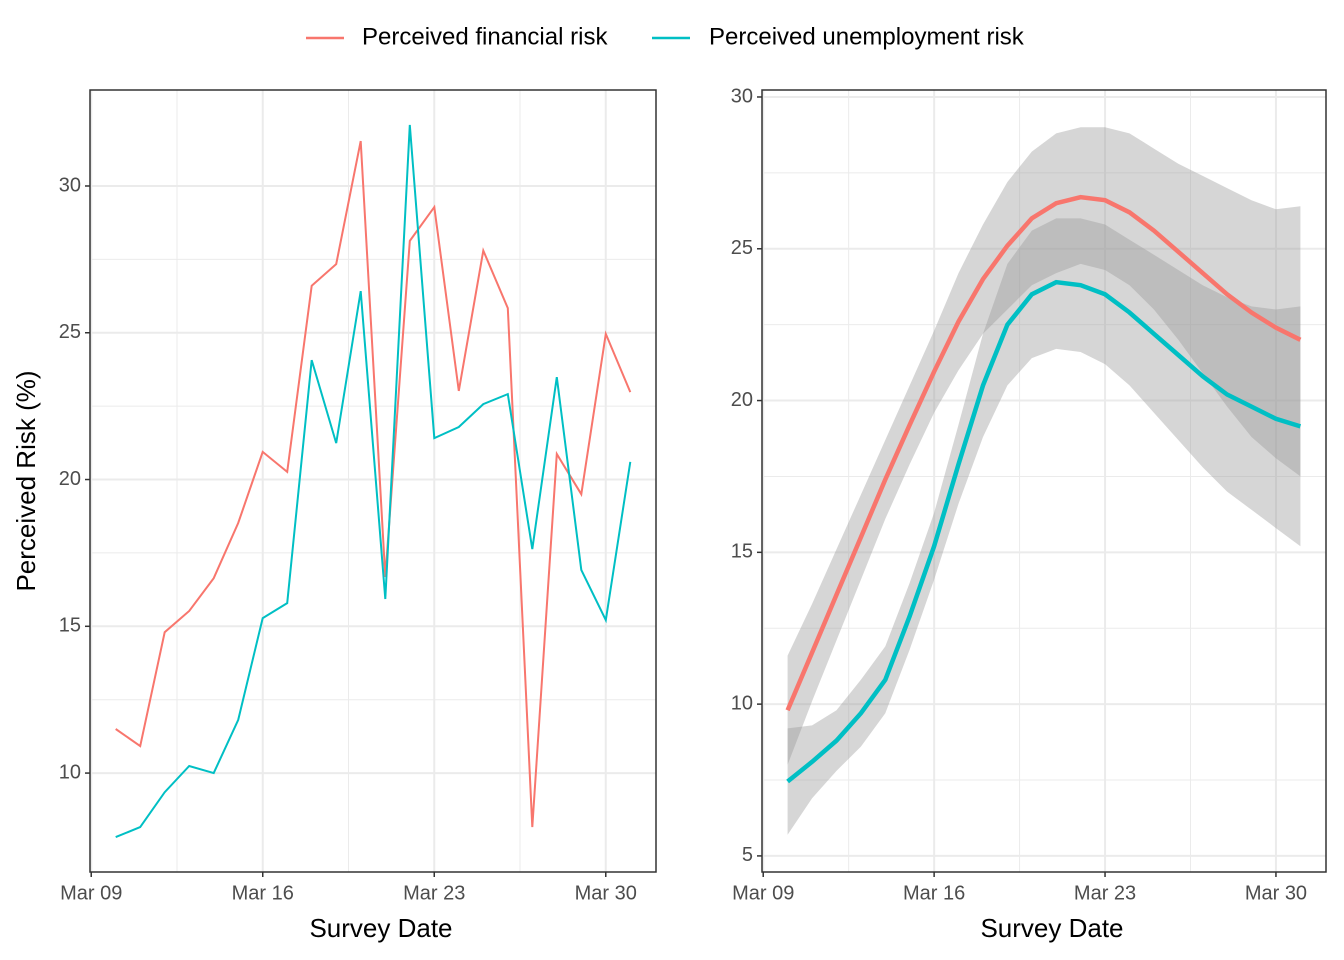 The image size is (1344, 960). What do you see at coordinates (485, 36) in the screenshot?
I see `legend-label: Perceived financial risk` at bounding box center [485, 36].